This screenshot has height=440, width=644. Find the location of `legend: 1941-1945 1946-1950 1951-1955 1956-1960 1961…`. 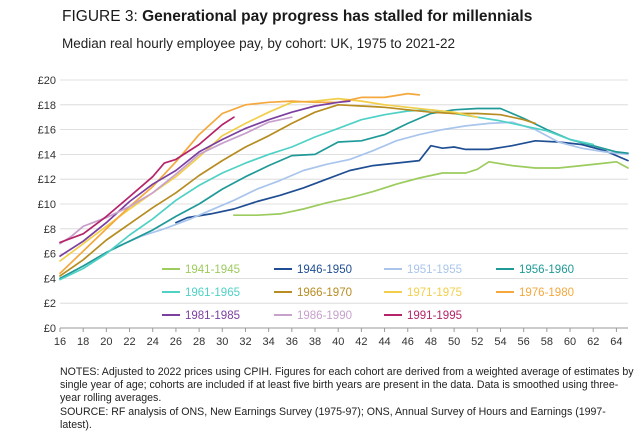

legend: 1941-1945 1946-1950 1951-1955 1956-1960 1961… is located at coordinates (368, 293).